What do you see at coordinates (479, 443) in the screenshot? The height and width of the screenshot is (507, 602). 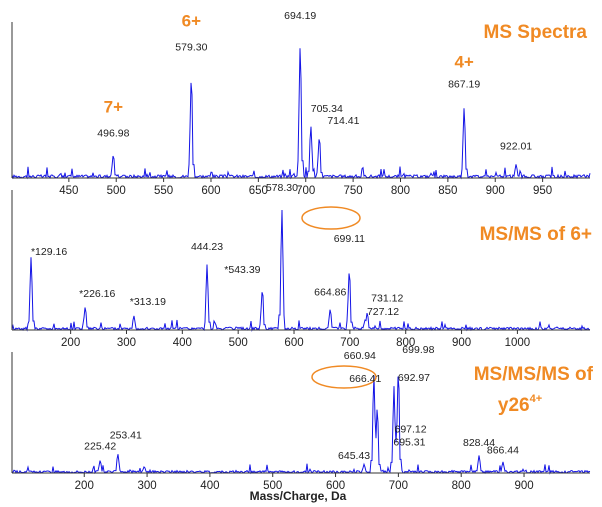 I see `peak-label: 828.44` at bounding box center [479, 443].